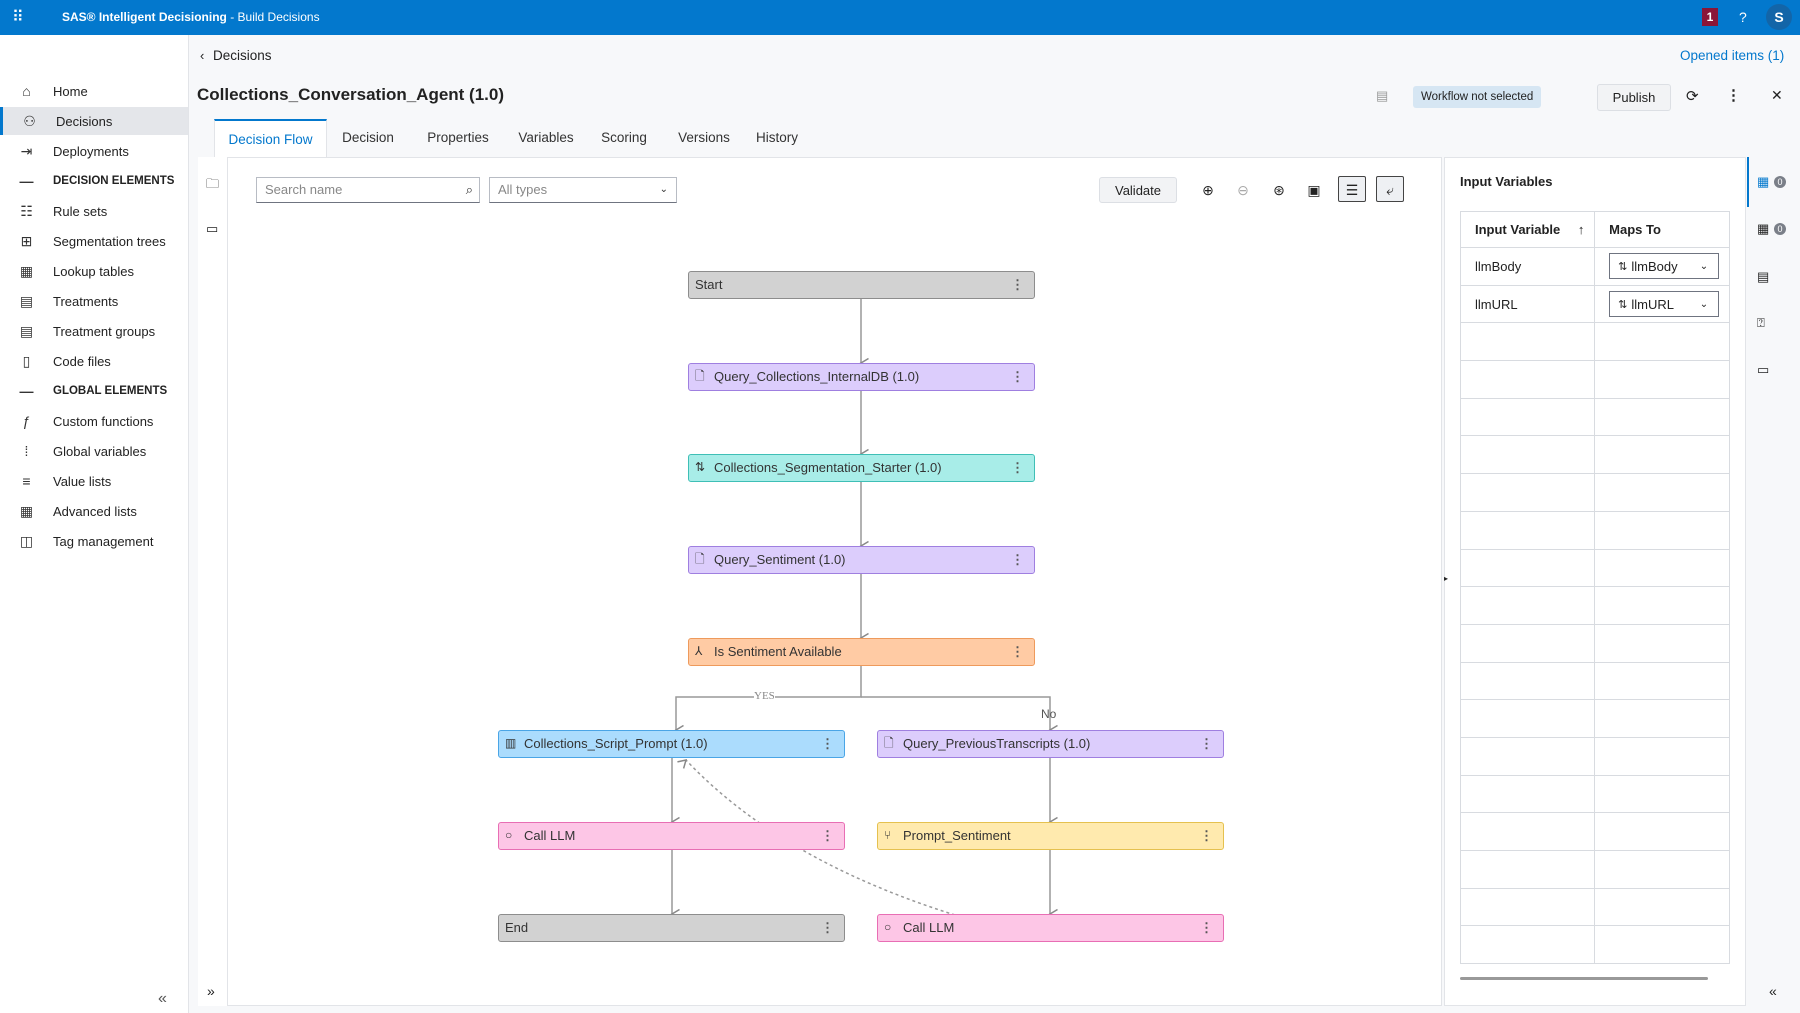 The height and width of the screenshot is (1013, 1800). What do you see at coordinates (1763, 276) in the screenshot?
I see `properties-icon: ▤` at bounding box center [1763, 276].